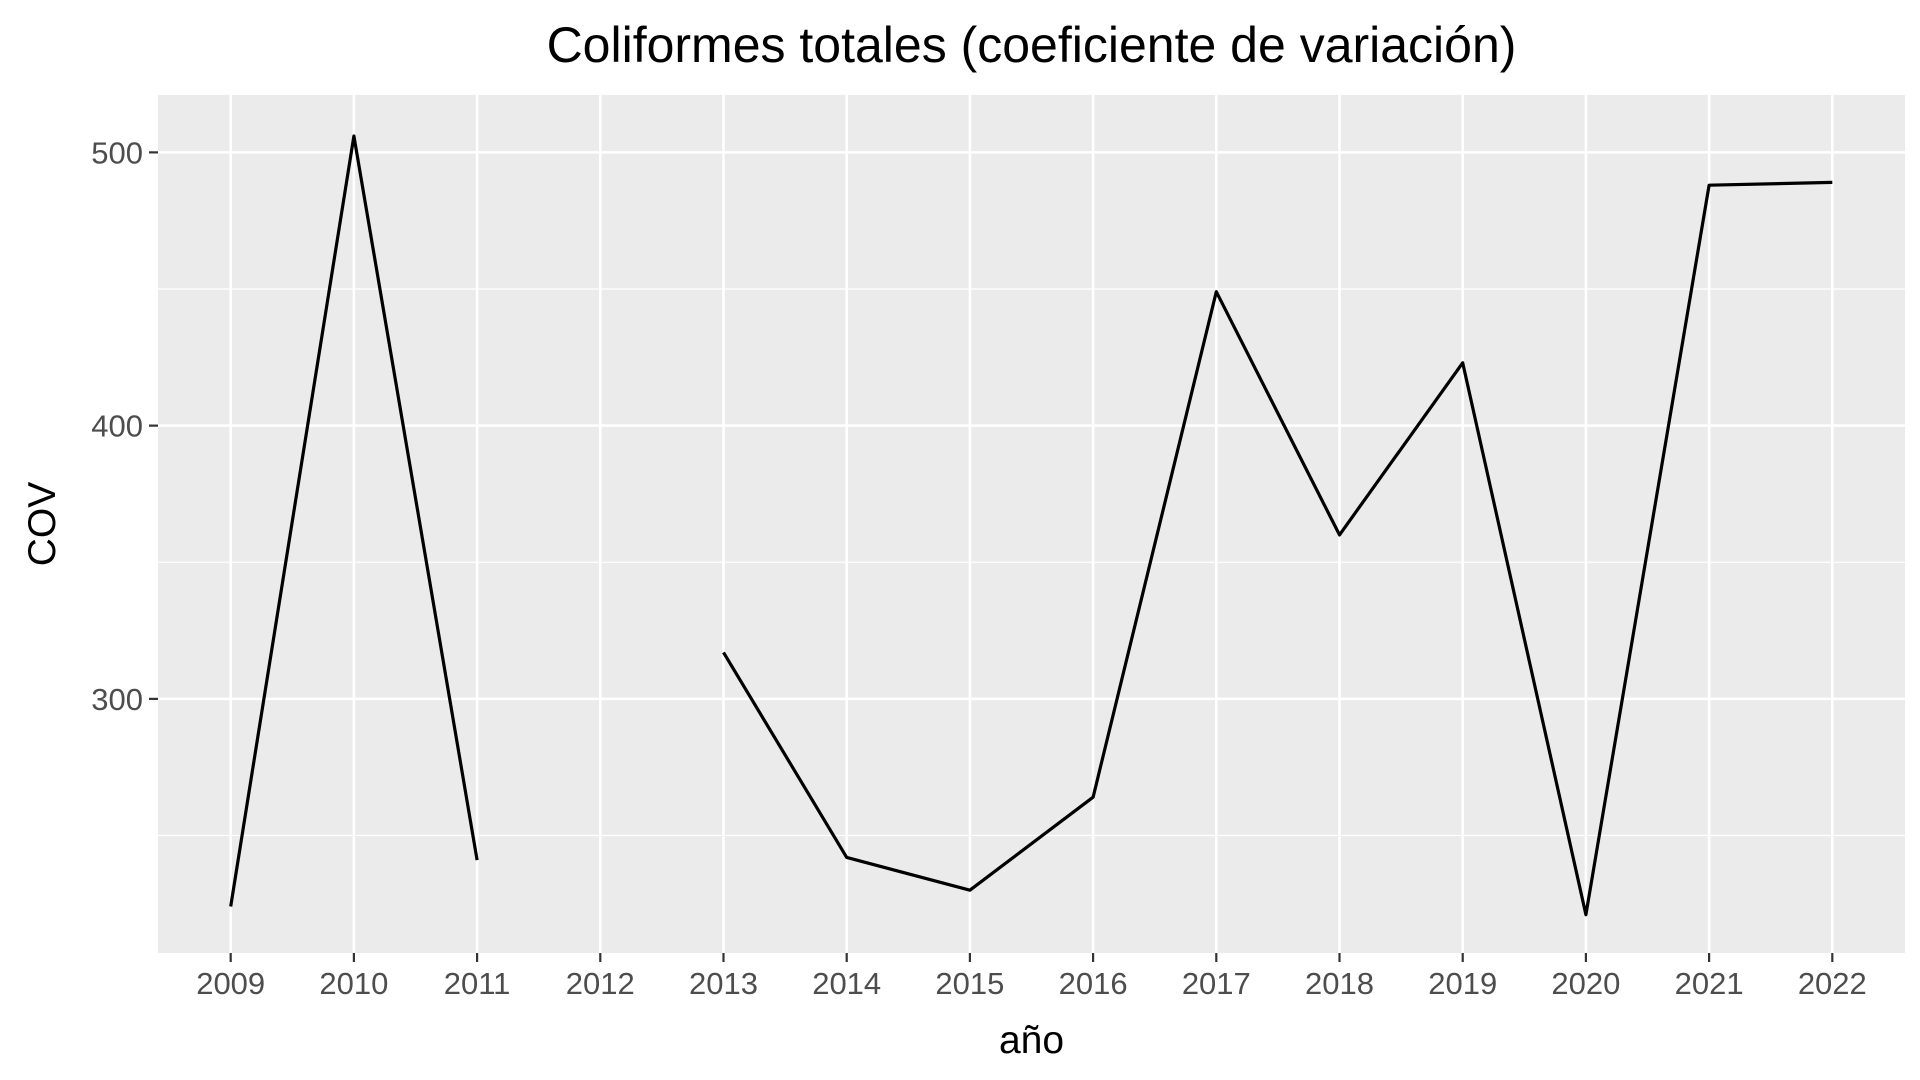  What do you see at coordinates (1585, 983) in the screenshot?
I see `x-tick-label: 2020` at bounding box center [1585, 983].